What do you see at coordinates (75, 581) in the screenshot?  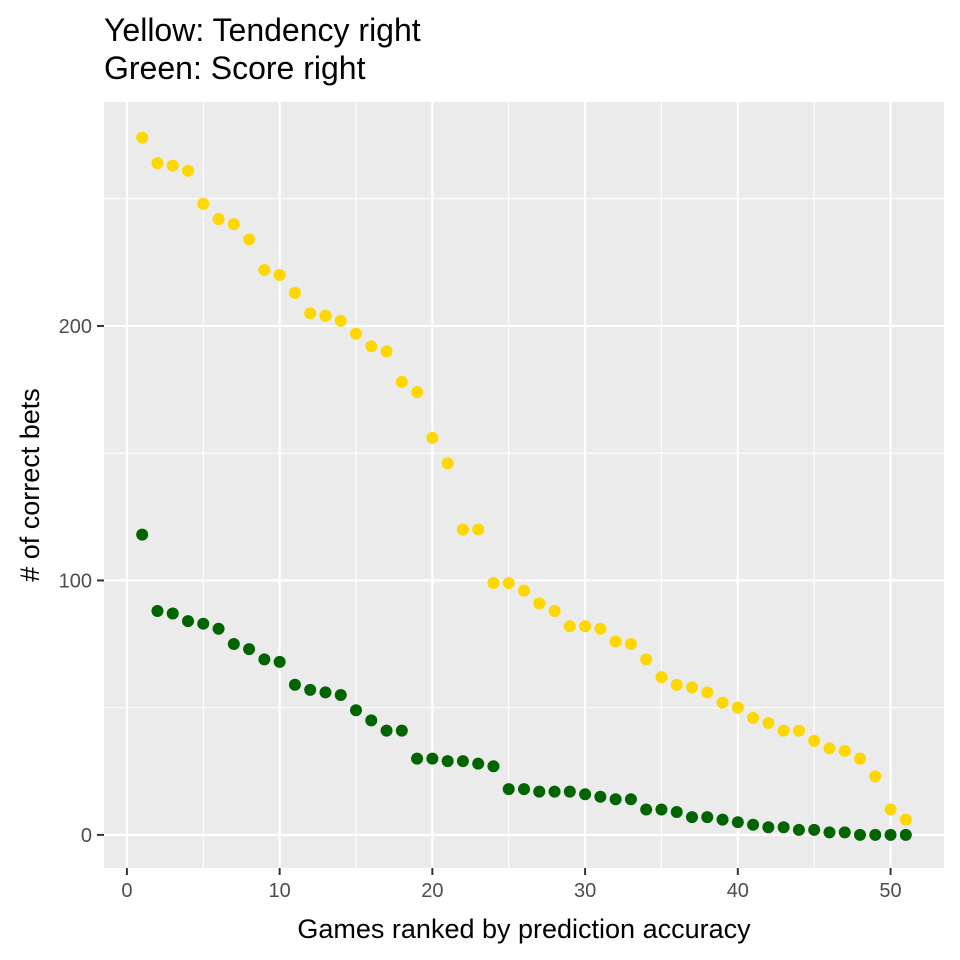 I see `y-tick-label: 100` at bounding box center [75, 581].